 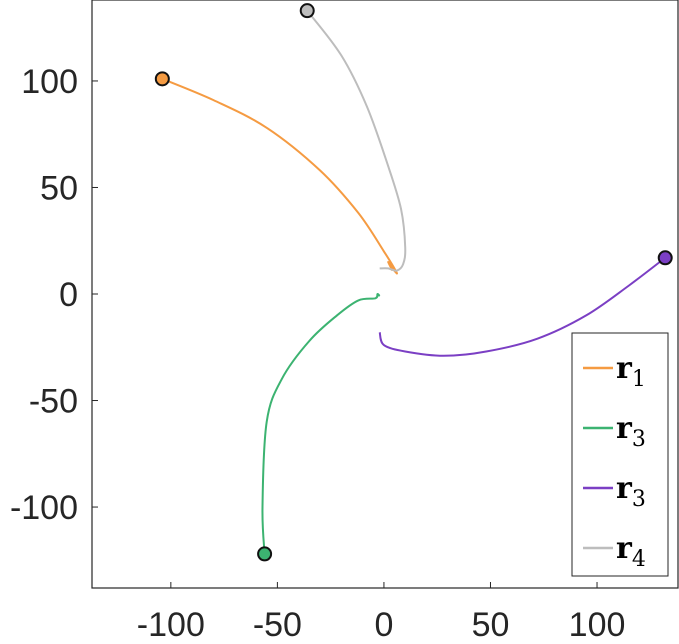 What do you see at coordinates (68, 295) in the screenshot?
I see `y-tick-label: 0` at bounding box center [68, 295].